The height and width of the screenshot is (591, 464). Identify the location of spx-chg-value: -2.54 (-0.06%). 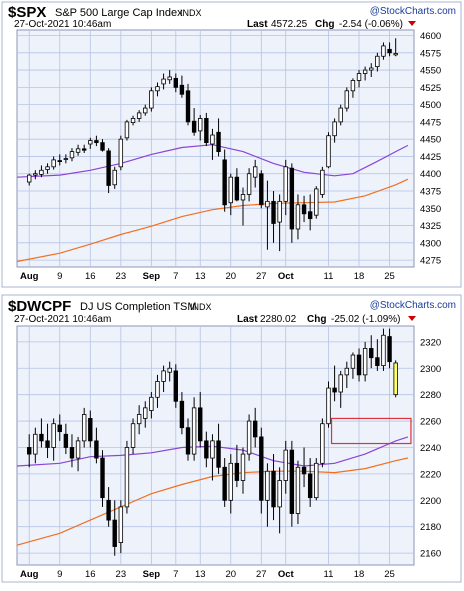
(371, 24).